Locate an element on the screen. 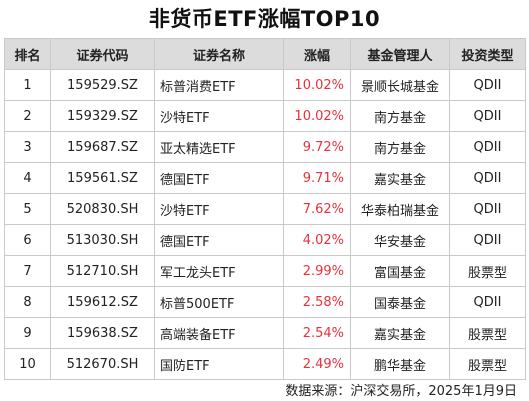 Image resolution: width=529 pixels, height=401 pixels. change-cell: 9.71% is located at coordinates (317, 178).